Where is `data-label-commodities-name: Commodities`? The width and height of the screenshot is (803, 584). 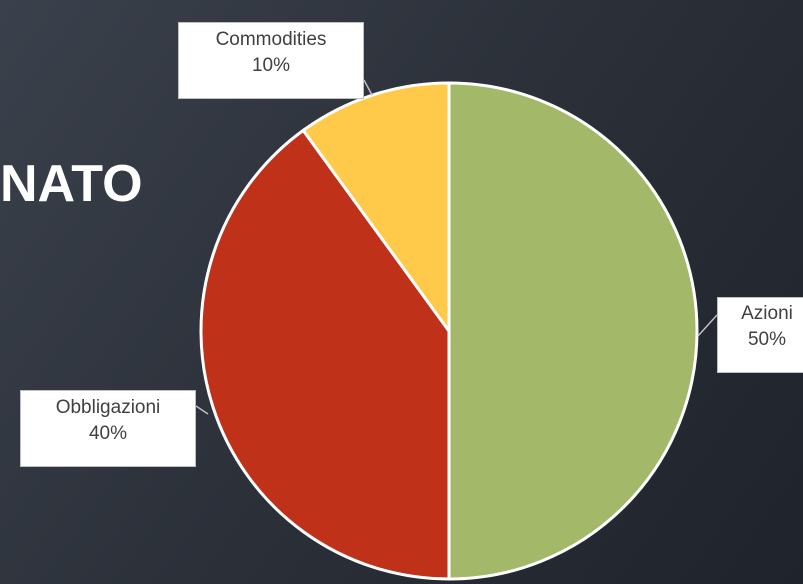
data-label-commodities-name: Commodities is located at coordinates (271, 39).